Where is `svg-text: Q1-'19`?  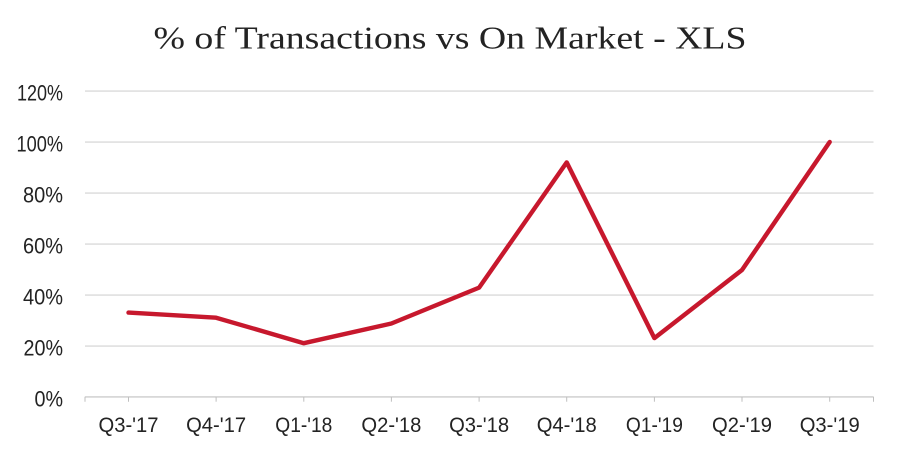 svg-text: Q1-'19 is located at coordinates (654, 425).